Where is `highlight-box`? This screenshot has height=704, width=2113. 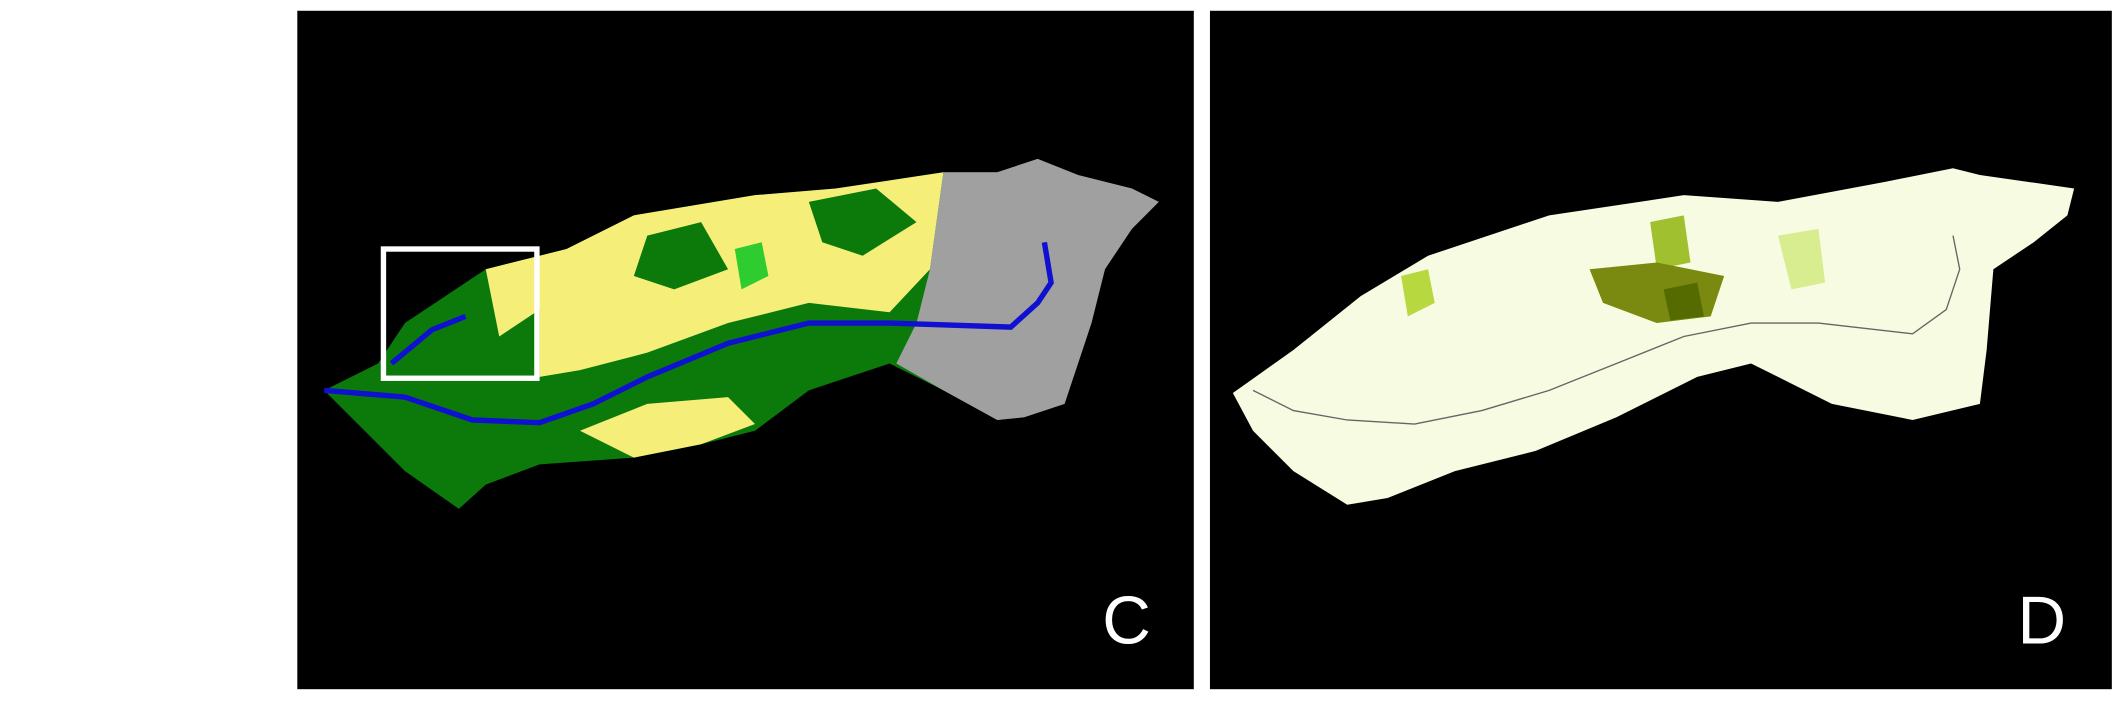 highlight-box is located at coordinates (460, 313).